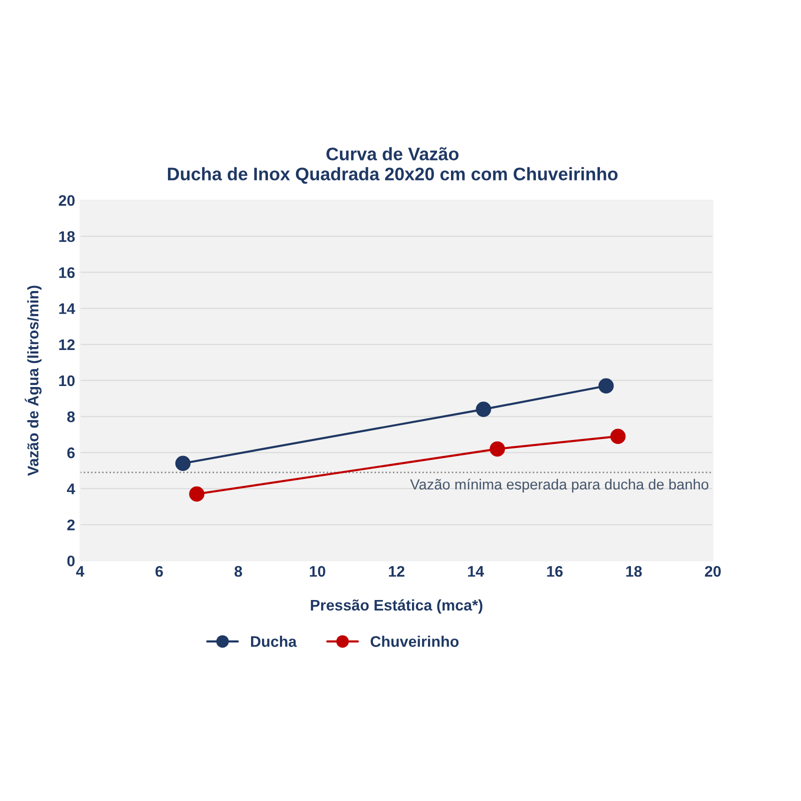  Describe the element at coordinates (67, 380) in the screenshot. I see `y-tick-label: 10` at that location.